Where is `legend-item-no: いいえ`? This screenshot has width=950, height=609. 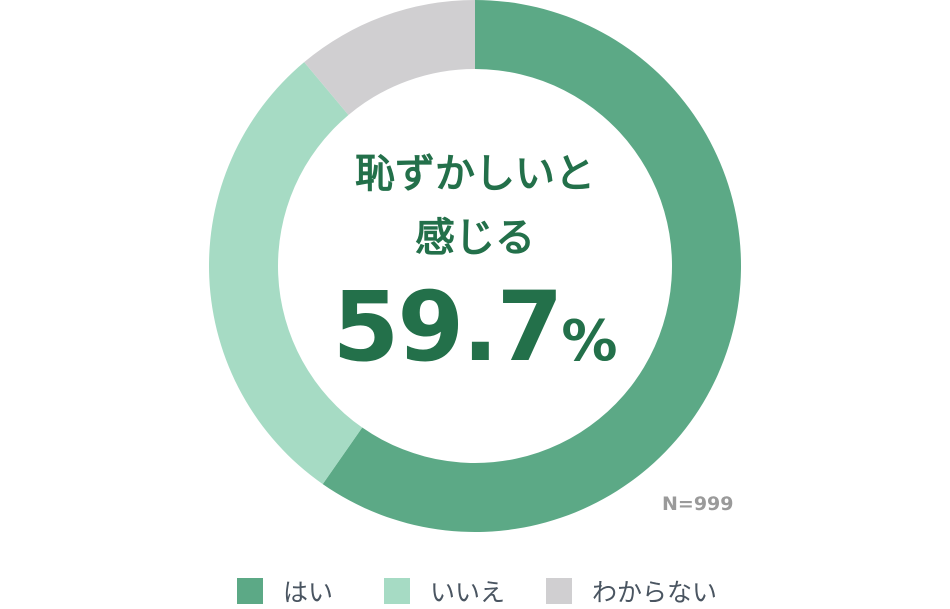
legend-item-no: いいえ is located at coordinates (444, 591).